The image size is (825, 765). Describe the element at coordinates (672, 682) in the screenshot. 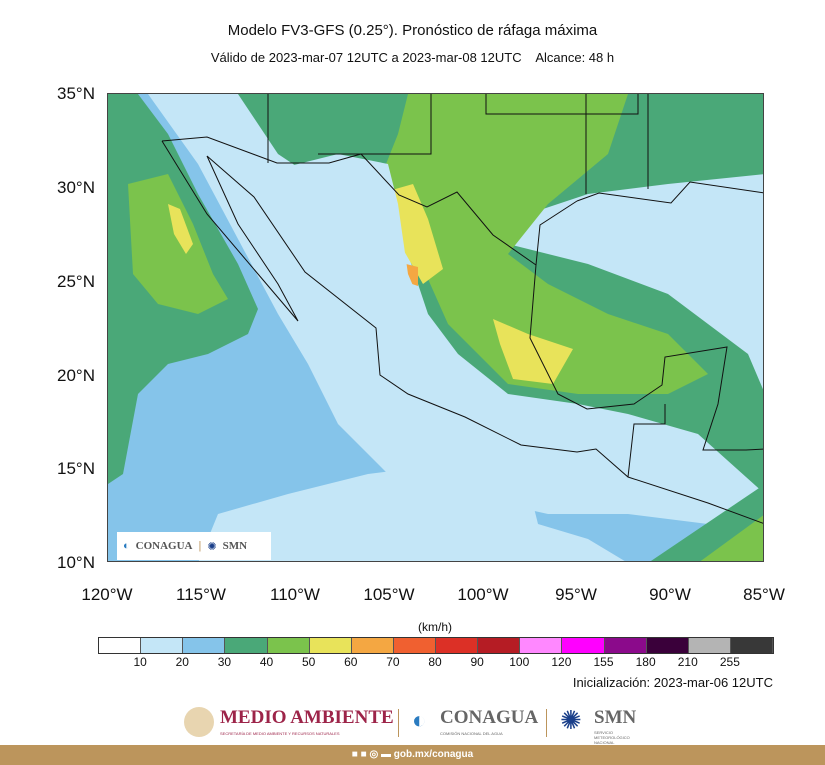

I see `initialization-text: Inicialización: 2023-mar-06 12UTC` at that location.